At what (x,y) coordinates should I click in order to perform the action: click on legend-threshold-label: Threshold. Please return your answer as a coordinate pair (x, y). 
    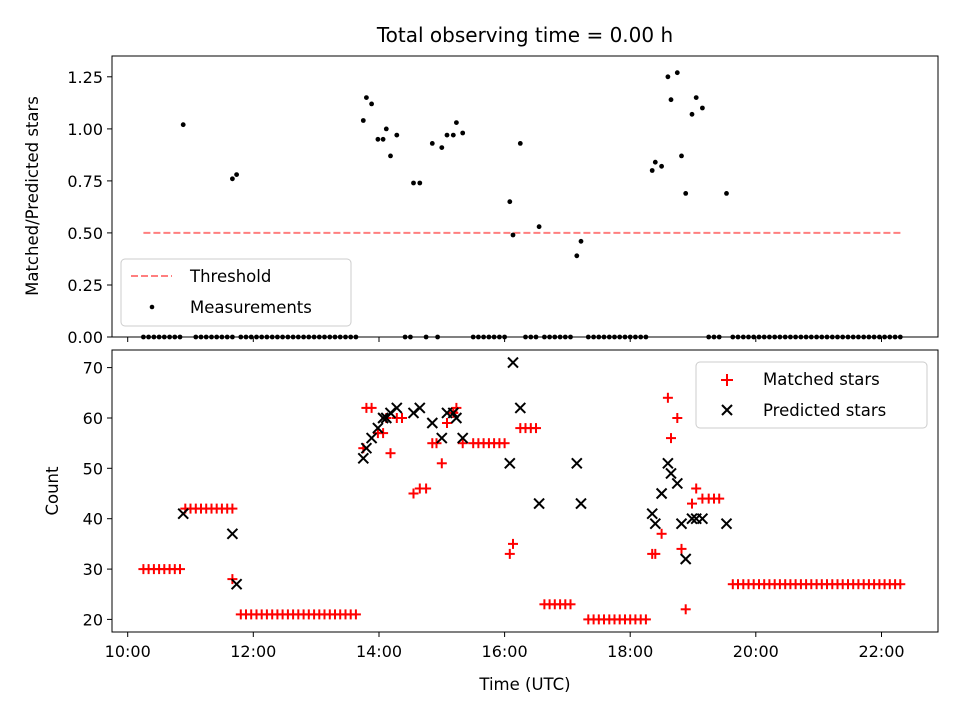
    Looking at the image, I should click on (230, 276).